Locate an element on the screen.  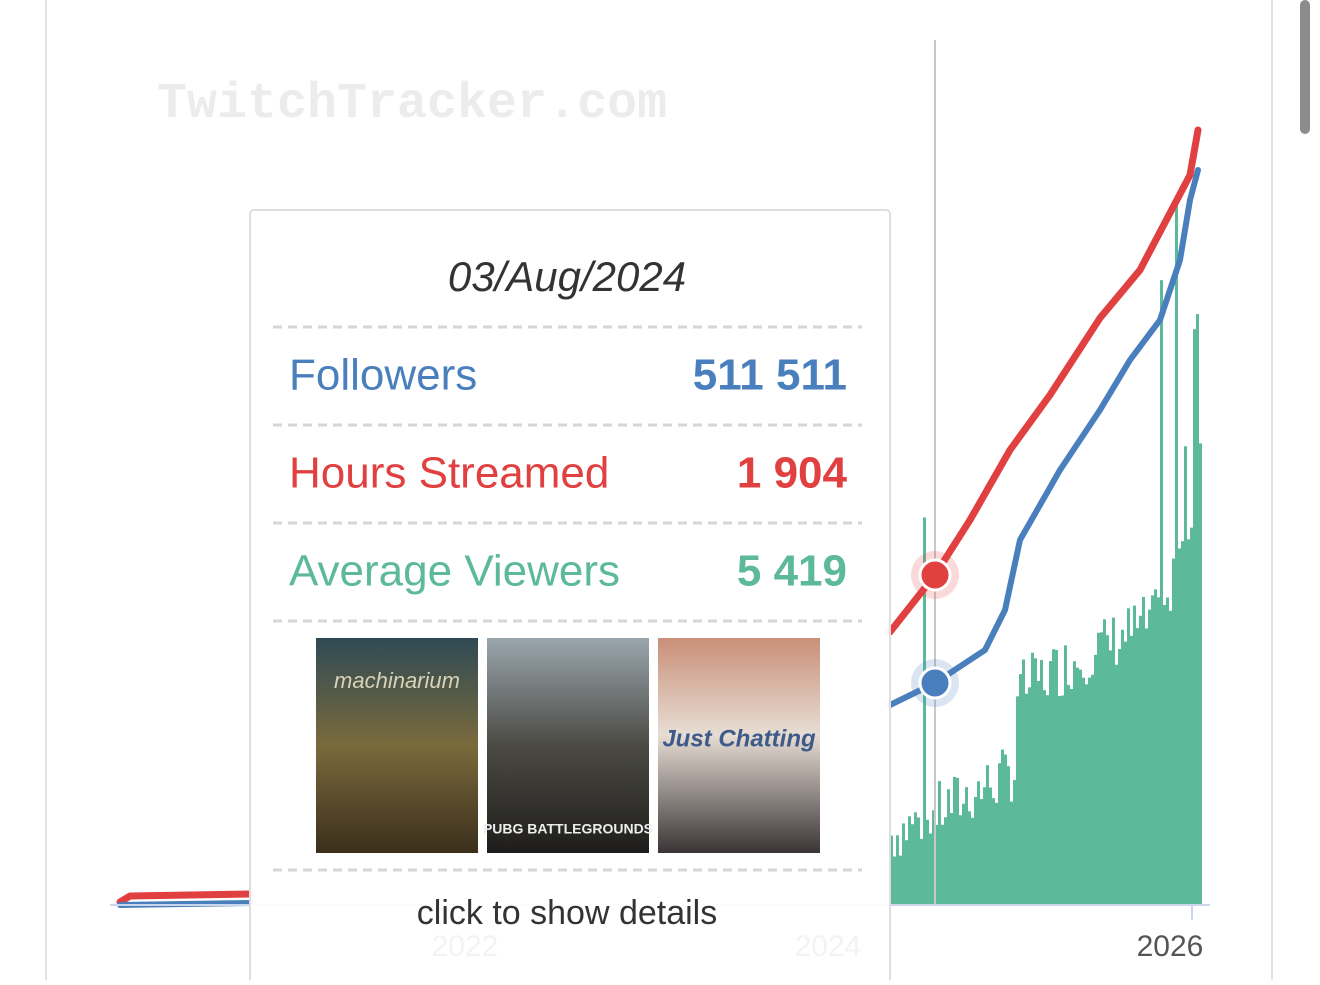
row-label: Average Viewers is located at coordinates (454, 571).